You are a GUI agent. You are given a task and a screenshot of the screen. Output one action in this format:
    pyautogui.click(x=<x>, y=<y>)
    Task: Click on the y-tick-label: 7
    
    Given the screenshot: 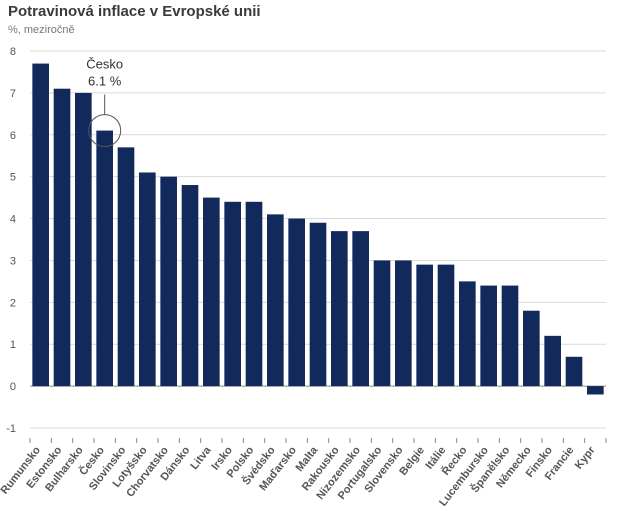 What is the action you would take?
    pyautogui.click(x=13, y=94)
    